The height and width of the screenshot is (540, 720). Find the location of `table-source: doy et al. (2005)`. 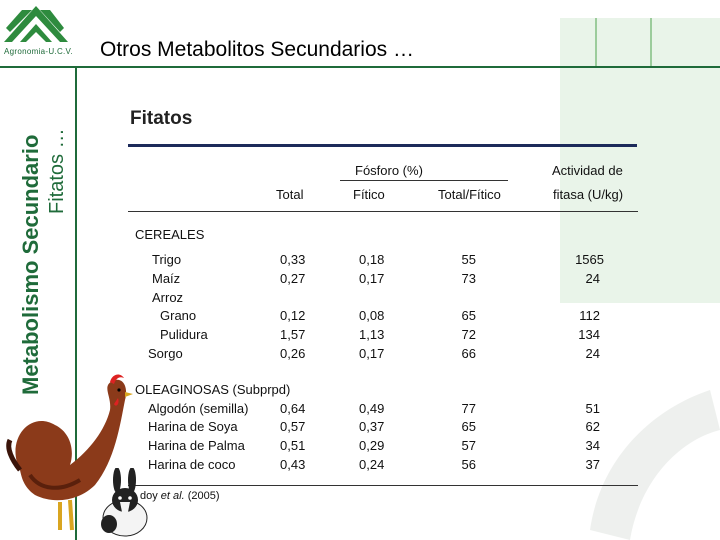

table-source: doy et al. (2005) is located at coordinates (180, 496).